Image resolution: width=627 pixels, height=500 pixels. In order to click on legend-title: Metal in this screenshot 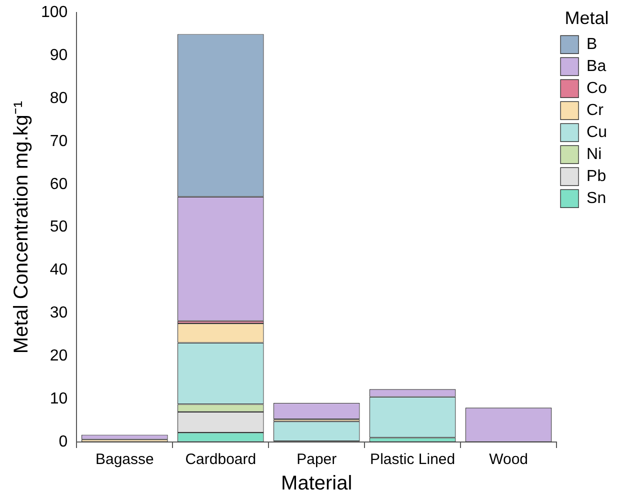, I will do `click(586, 18)`.